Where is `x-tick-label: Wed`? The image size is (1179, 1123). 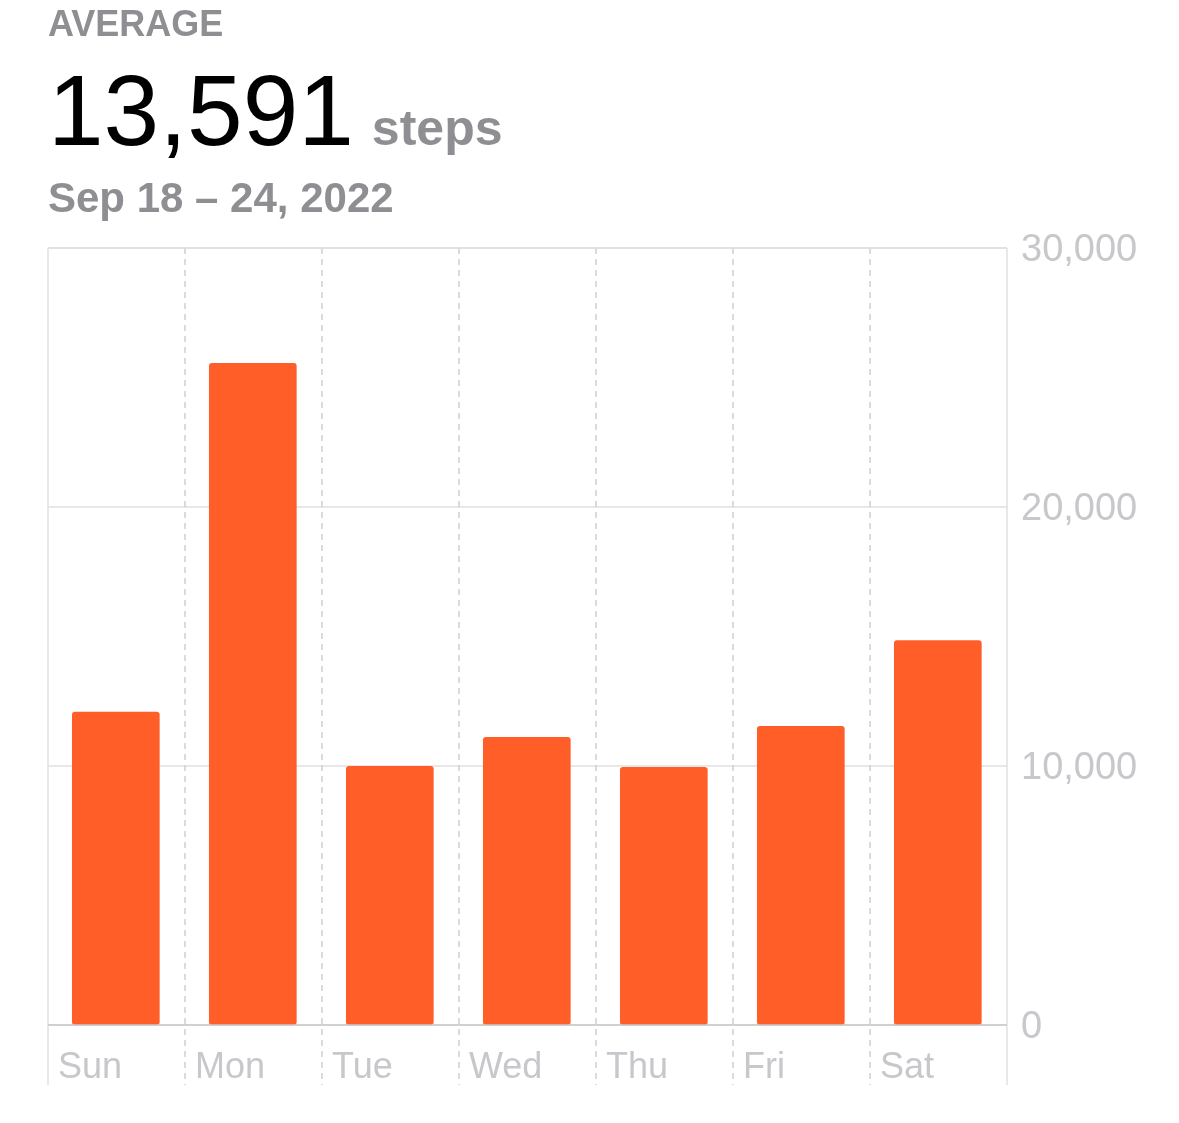
x-tick-label: Wed is located at coordinates (506, 1065).